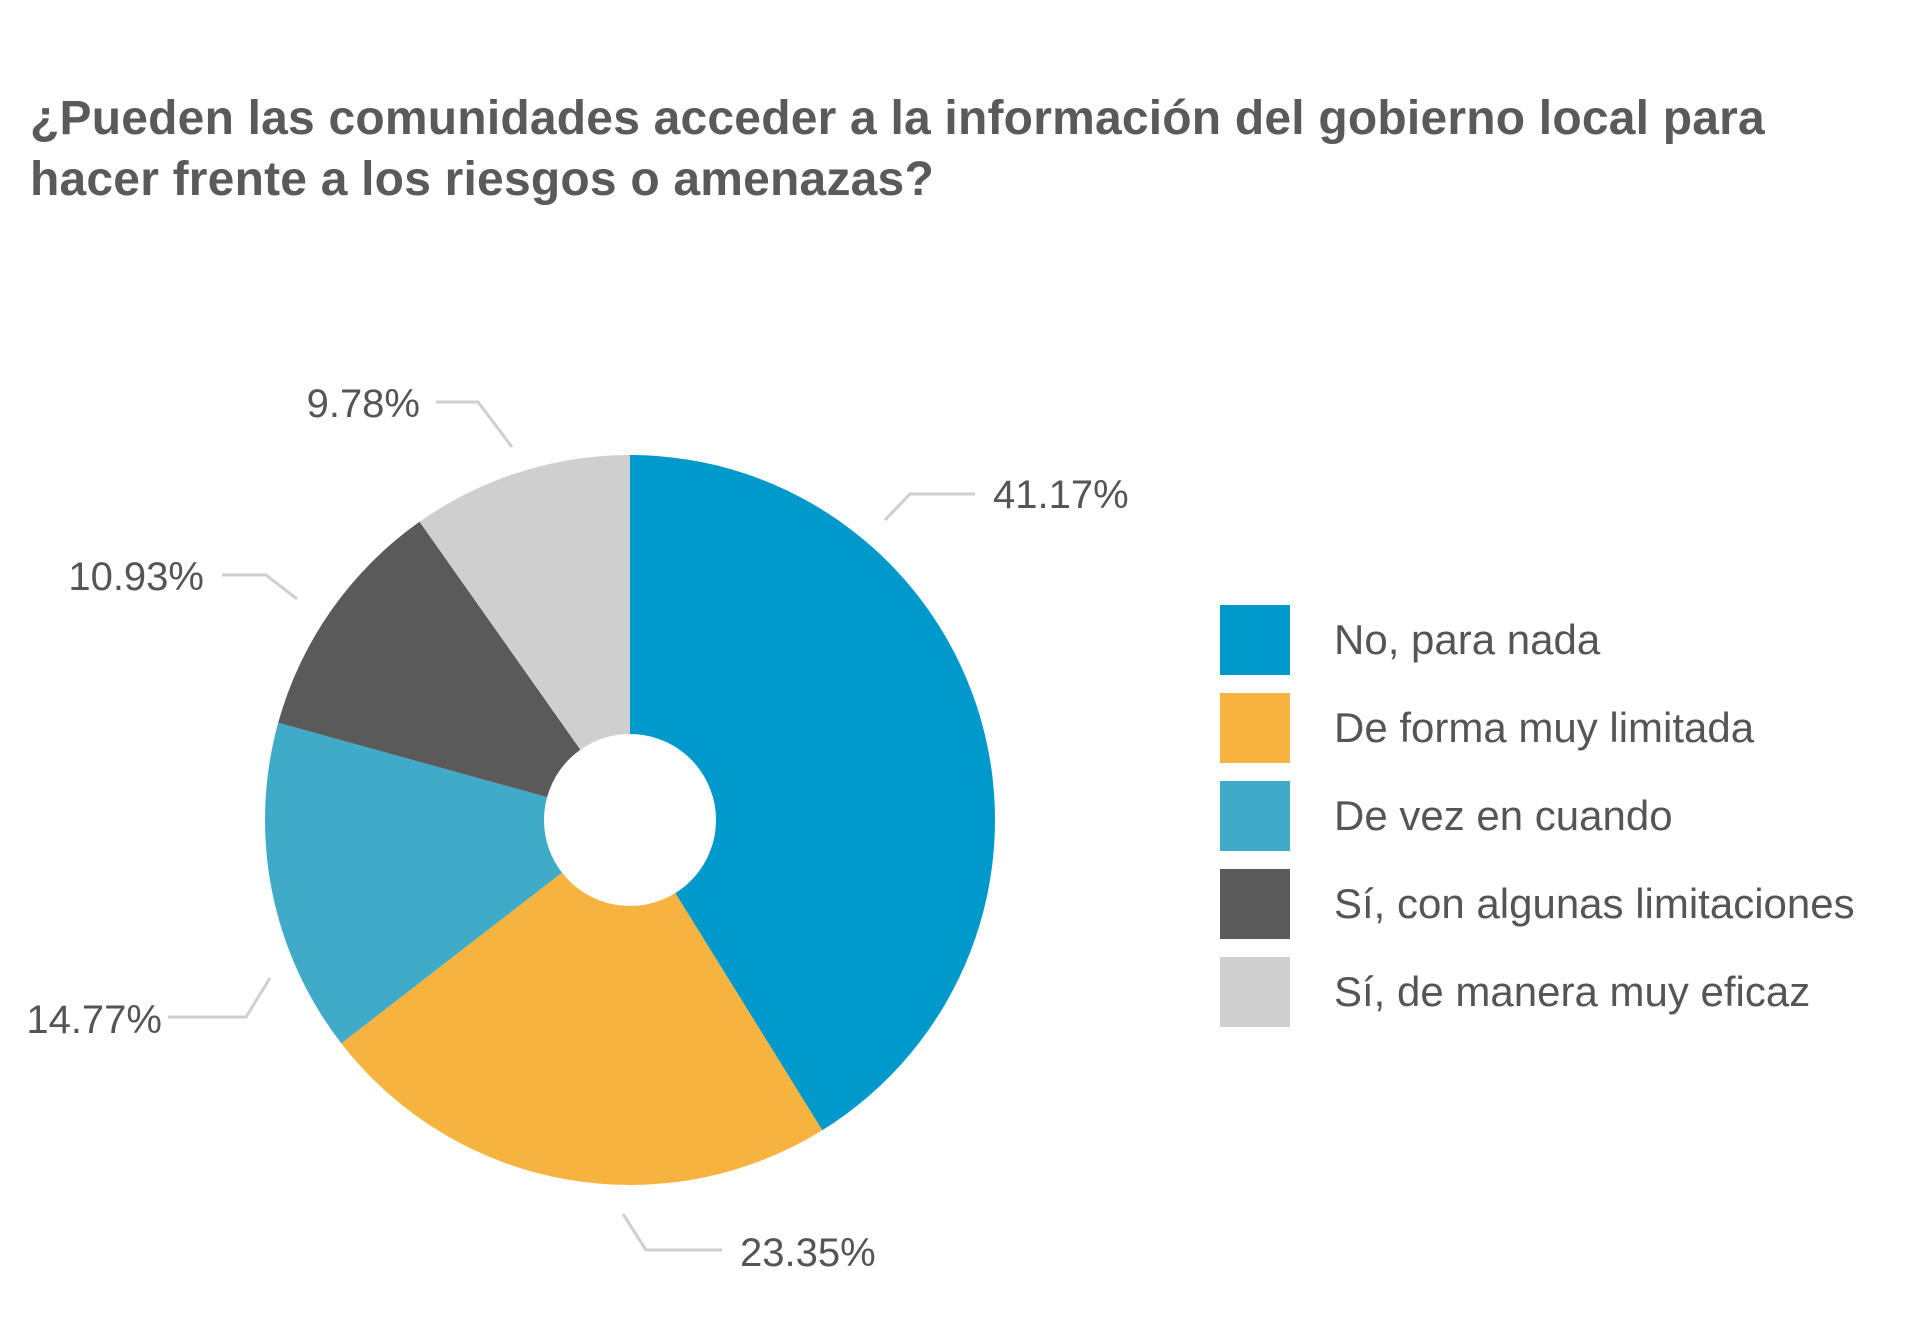  What do you see at coordinates (1503, 815) in the screenshot?
I see `legend-label: De vez en cuando` at bounding box center [1503, 815].